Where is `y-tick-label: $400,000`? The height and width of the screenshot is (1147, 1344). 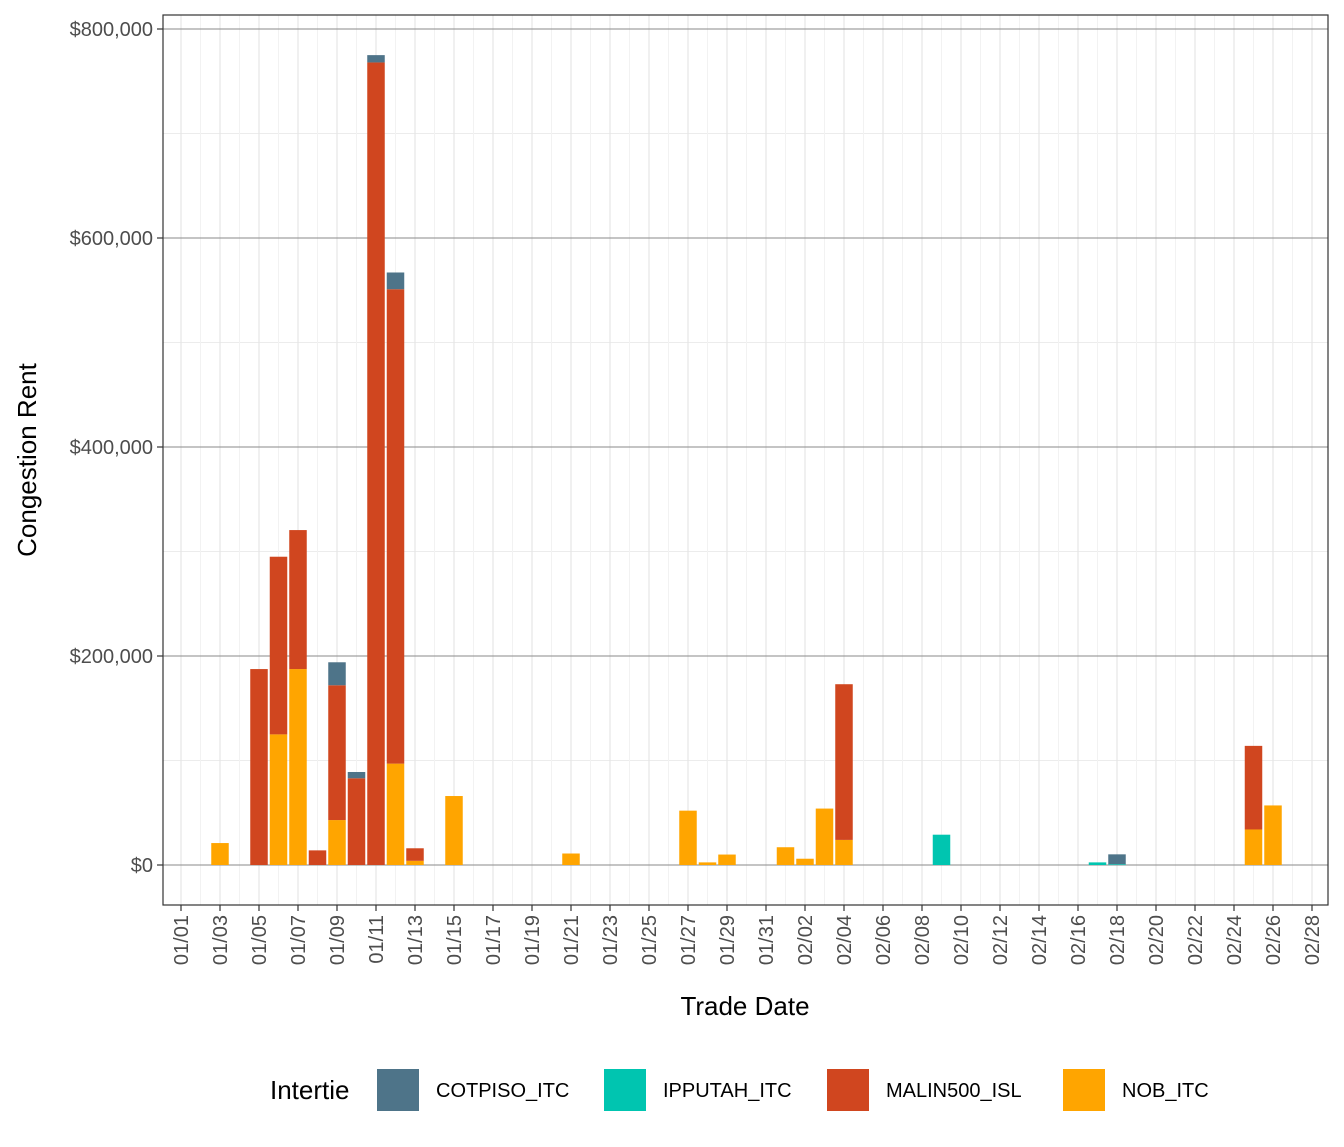
y-tick-label: $400,000 is located at coordinates (111, 448).